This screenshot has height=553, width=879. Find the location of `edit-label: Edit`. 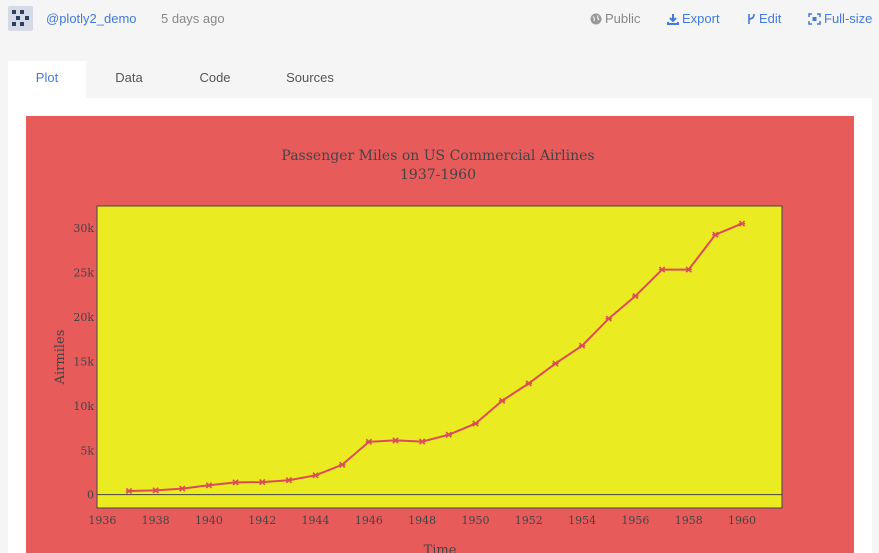

edit-label: Edit is located at coordinates (770, 18).